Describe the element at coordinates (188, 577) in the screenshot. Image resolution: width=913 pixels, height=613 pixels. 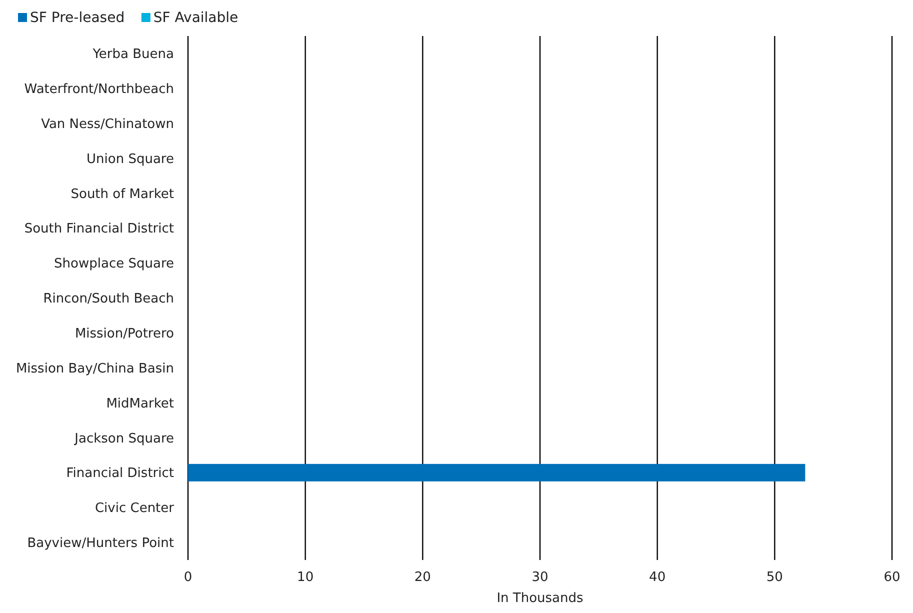
I see `x-tick-label: 0` at that location.